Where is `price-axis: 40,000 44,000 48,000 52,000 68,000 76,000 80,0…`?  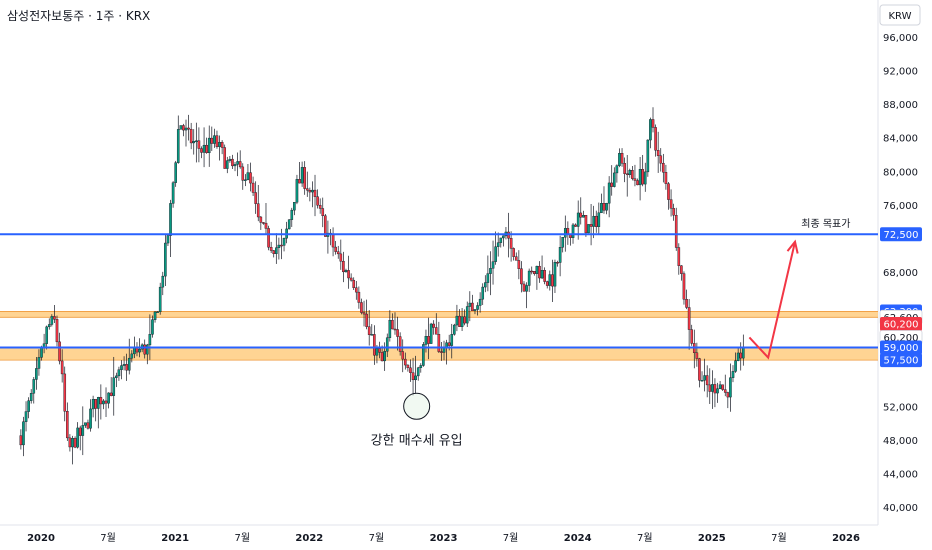 price-axis: 40,000 44,000 48,000 52,000 68,000 76,000 80,0… is located at coordinates (900, 273).